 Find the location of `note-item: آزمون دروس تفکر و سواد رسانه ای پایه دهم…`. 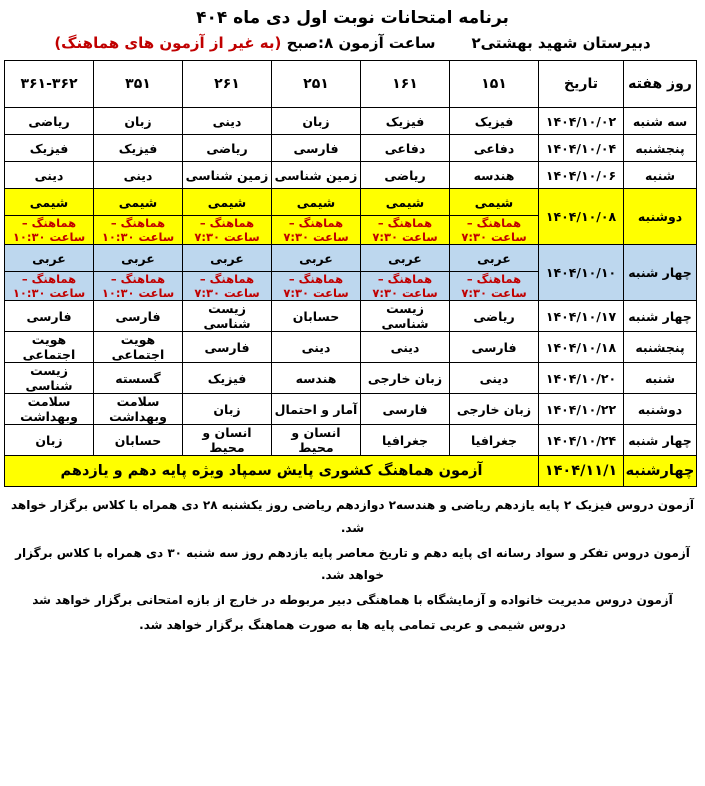

note-item: آزمون دروس تفکر و سواد رسانه ای پایه دهم… is located at coordinates (352, 564).